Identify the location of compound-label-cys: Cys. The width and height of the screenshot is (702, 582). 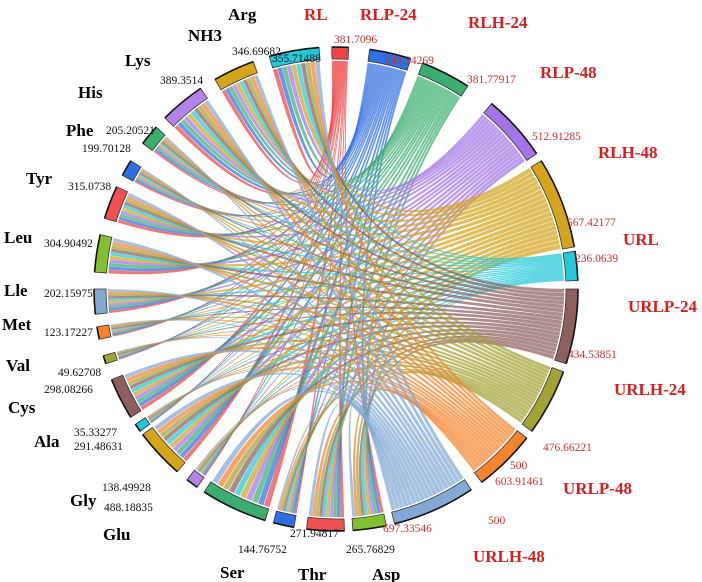
(22, 407).